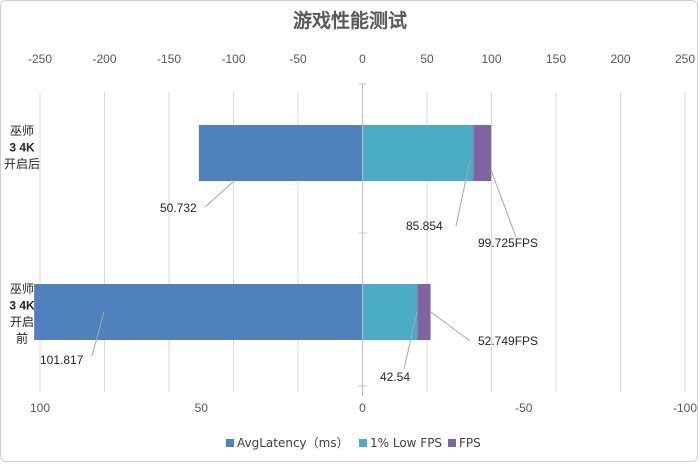 This screenshot has width=700, height=464. Describe the element at coordinates (350, 20) in the screenshot. I see `chart-title: 游戏性能测试` at that location.